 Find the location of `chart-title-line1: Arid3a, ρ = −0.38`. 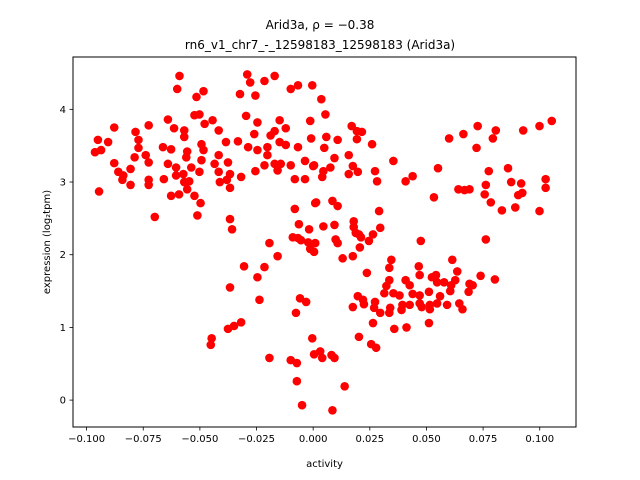

chart-title-line1: Arid3a, ρ = −0.38 is located at coordinates (320, 25).